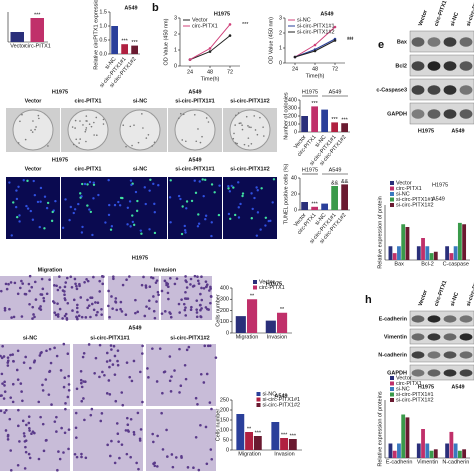 Image resolution: width=474 pixels, height=474 pixels. I want to click on label: GAPDH, so click(397, 373).